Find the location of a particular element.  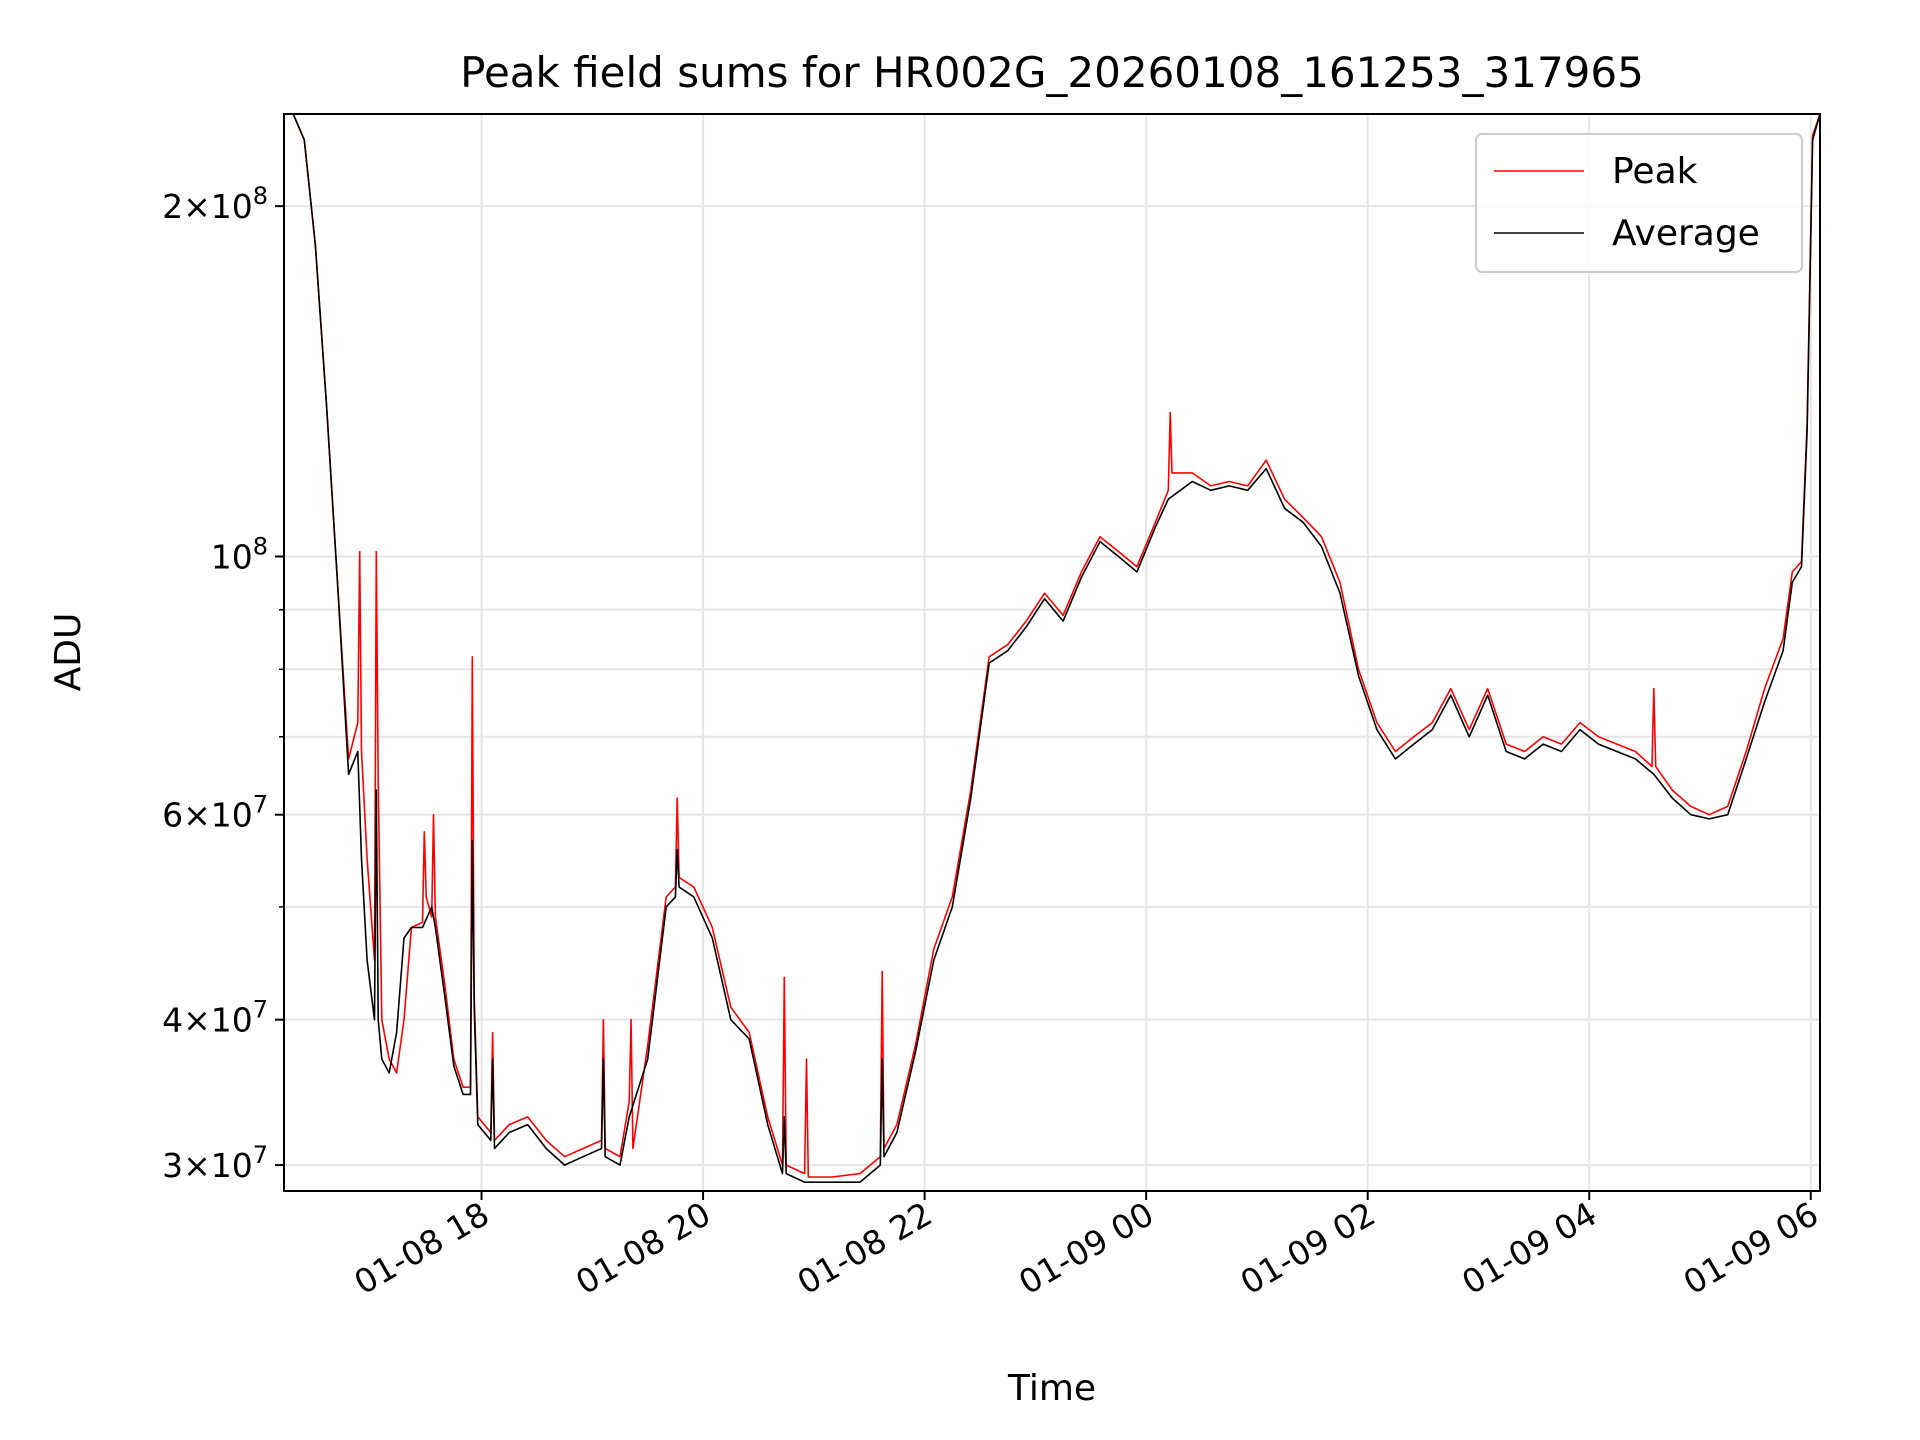

y-tick-label-2: 6×107 is located at coordinates (215, 813).